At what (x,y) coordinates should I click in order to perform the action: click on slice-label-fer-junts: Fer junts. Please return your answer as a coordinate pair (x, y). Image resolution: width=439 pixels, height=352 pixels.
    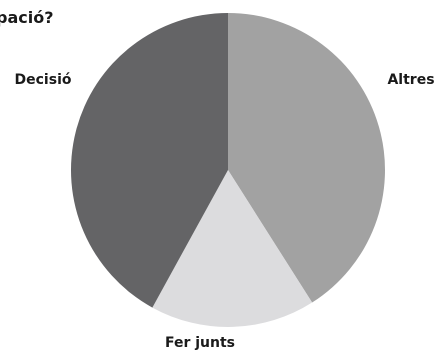
    Looking at the image, I should click on (200, 343).